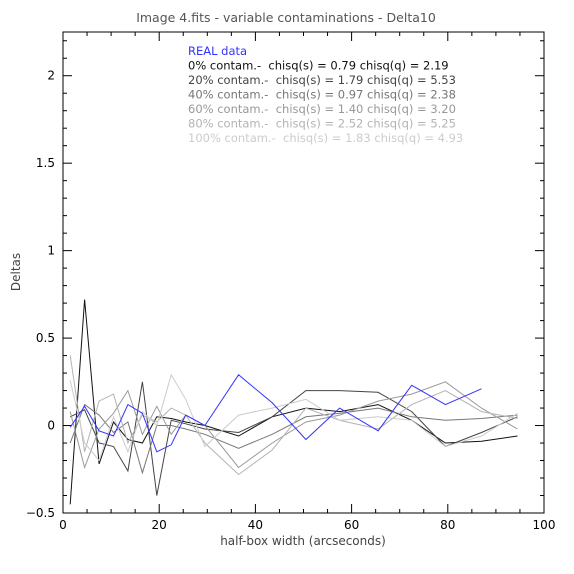 The width and height of the screenshot is (574, 574). What do you see at coordinates (40, 513) in the screenshot?
I see `y-tick-label: −0.5` at bounding box center [40, 513].